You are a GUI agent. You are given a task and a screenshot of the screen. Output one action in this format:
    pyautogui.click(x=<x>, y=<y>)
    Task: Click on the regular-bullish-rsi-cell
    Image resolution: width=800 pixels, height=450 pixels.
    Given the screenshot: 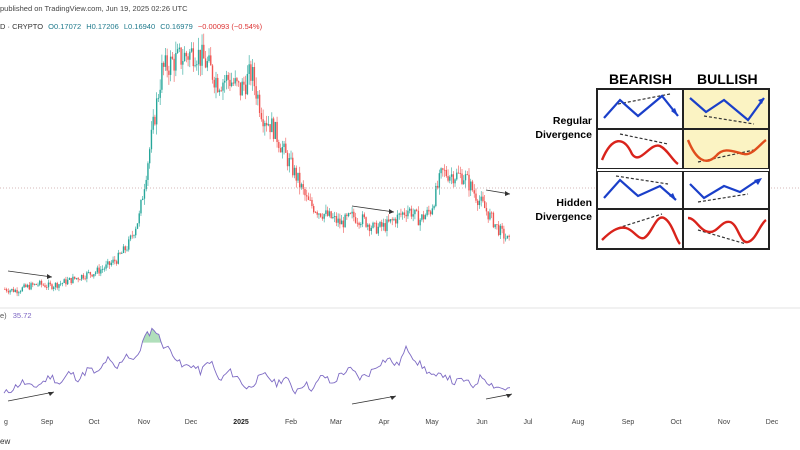 What is the action you would take?
    pyautogui.click(x=726, y=149)
    